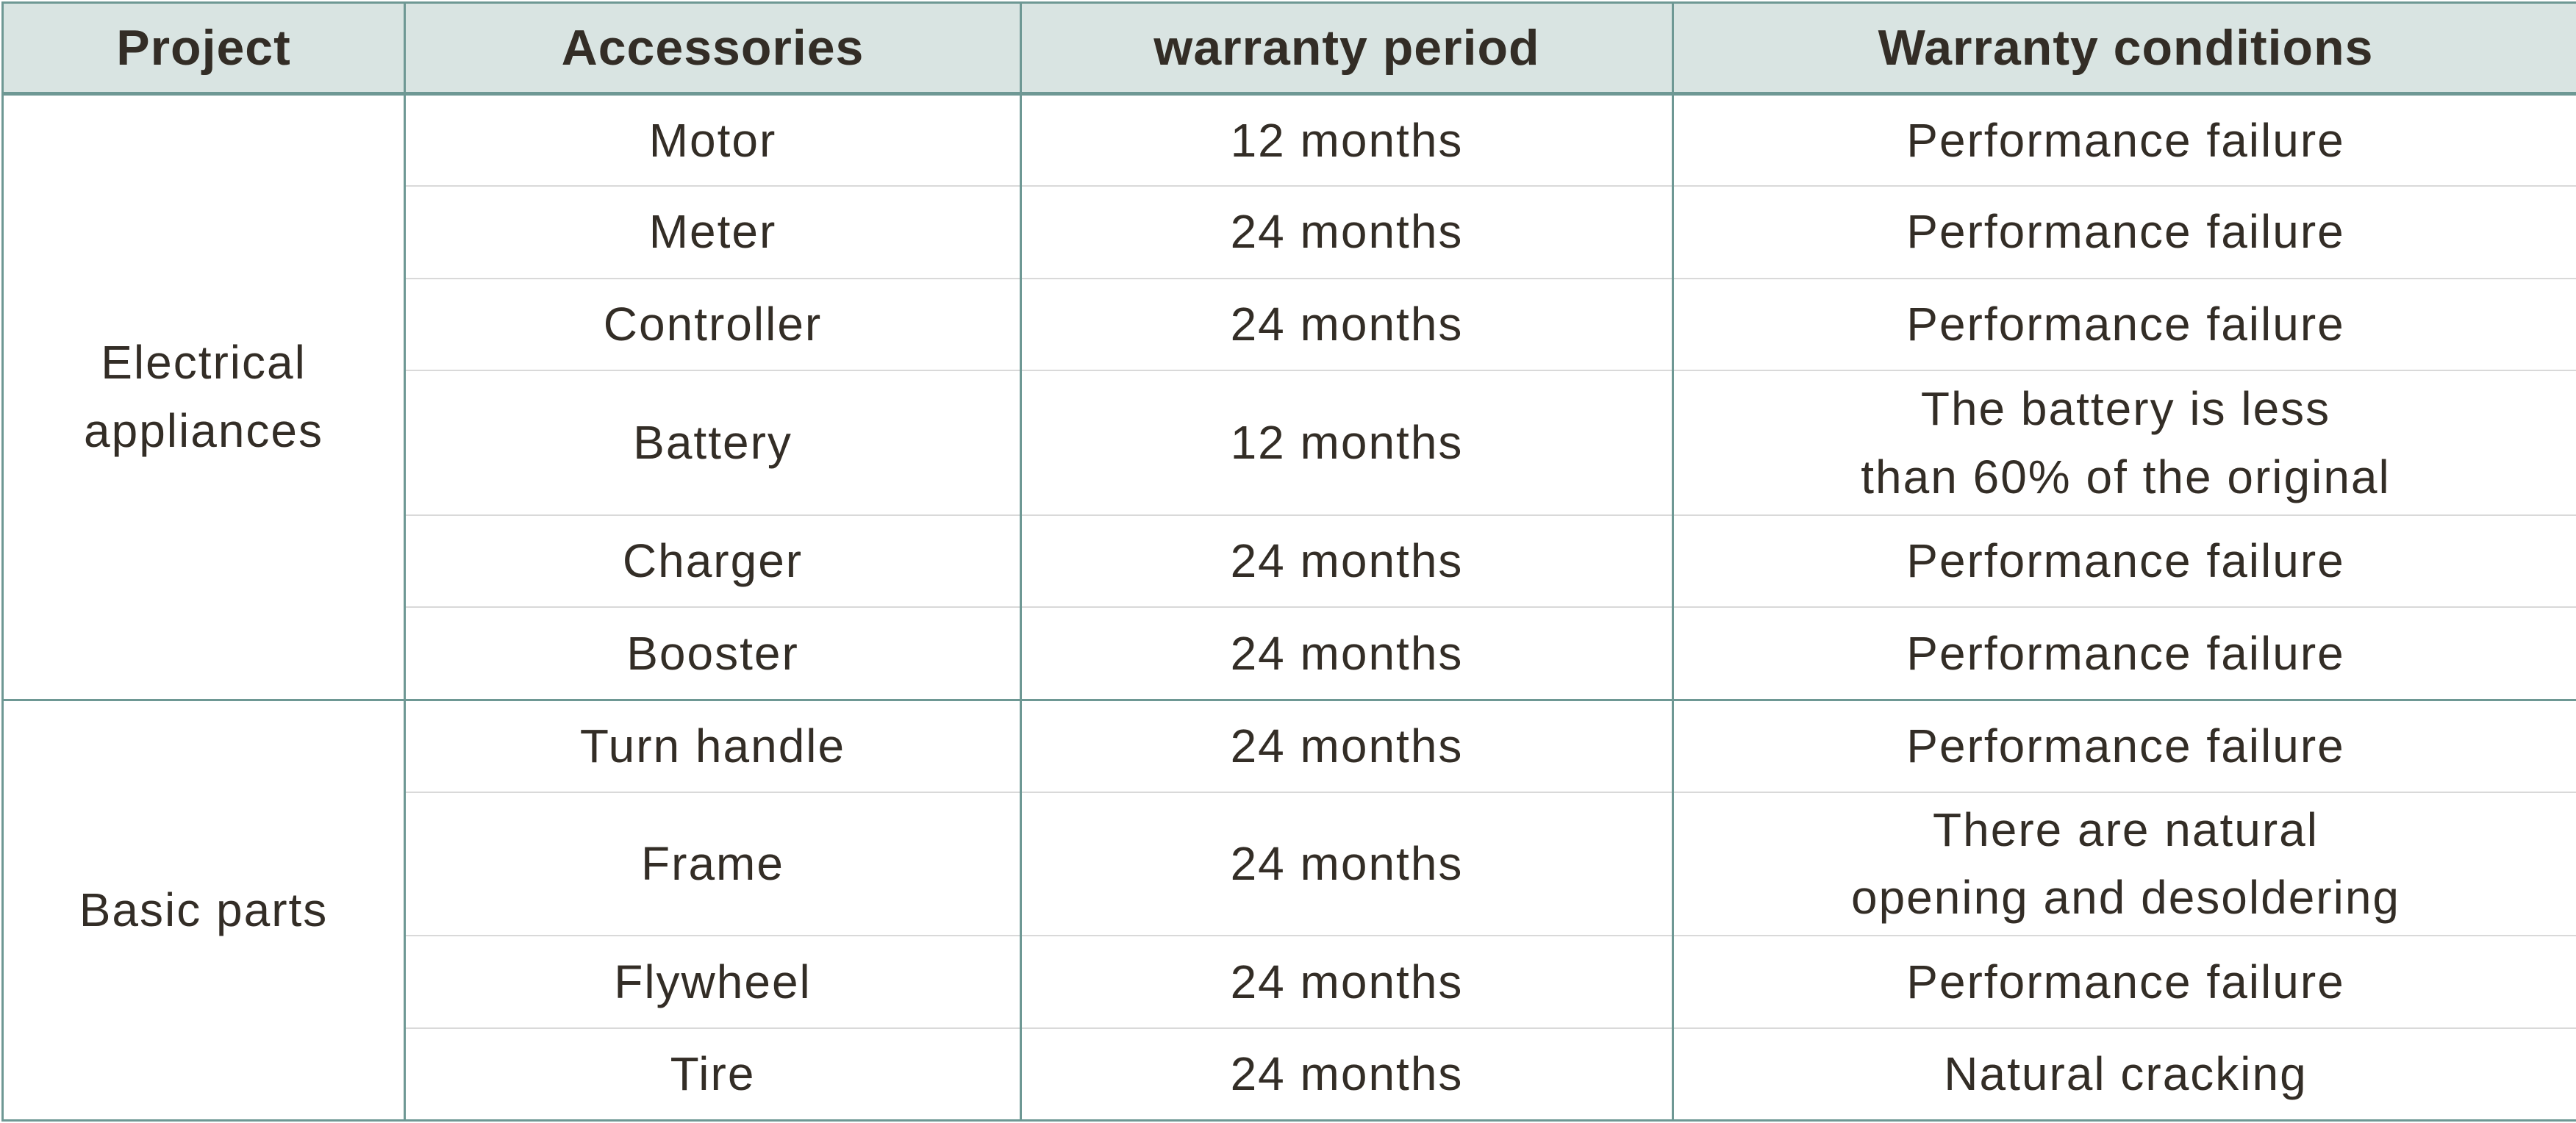  I want to click on table-row: Charger 24 months Performance failure, so click(1289, 561).